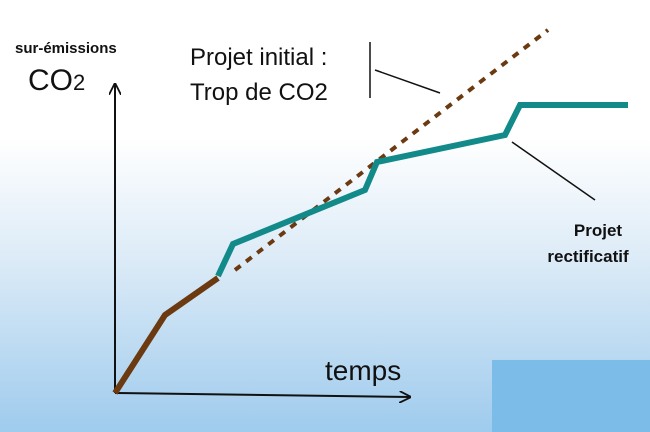 The height and width of the screenshot is (432, 650). What do you see at coordinates (262, 395) in the screenshot?
I see `x-axis` at bounding box center [262, 395].